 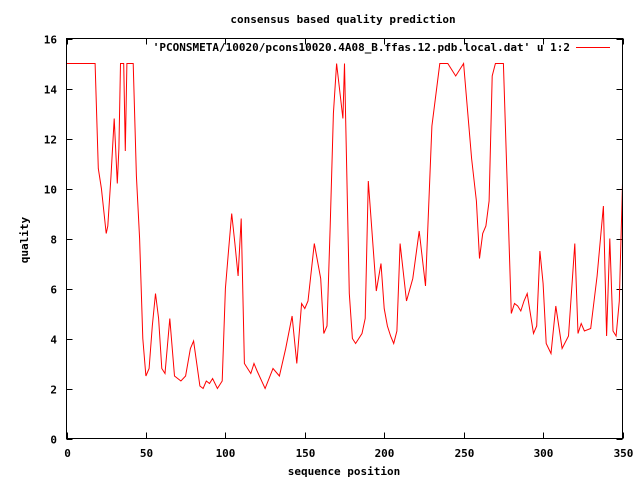 I want to click on x-tick-label: 350, so click(x=624, y=453).